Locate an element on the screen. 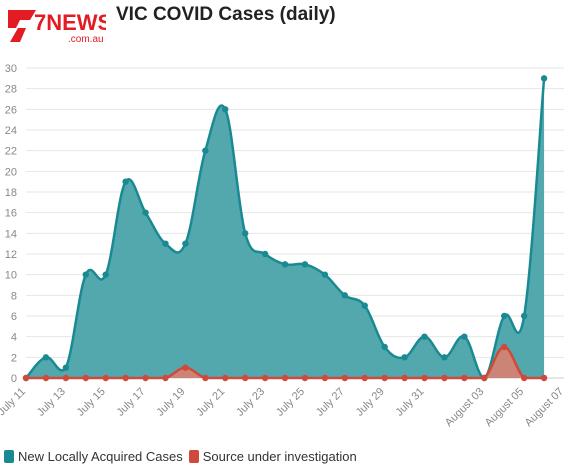  y-tick-label: 28 is located at coordinates (11, 90).